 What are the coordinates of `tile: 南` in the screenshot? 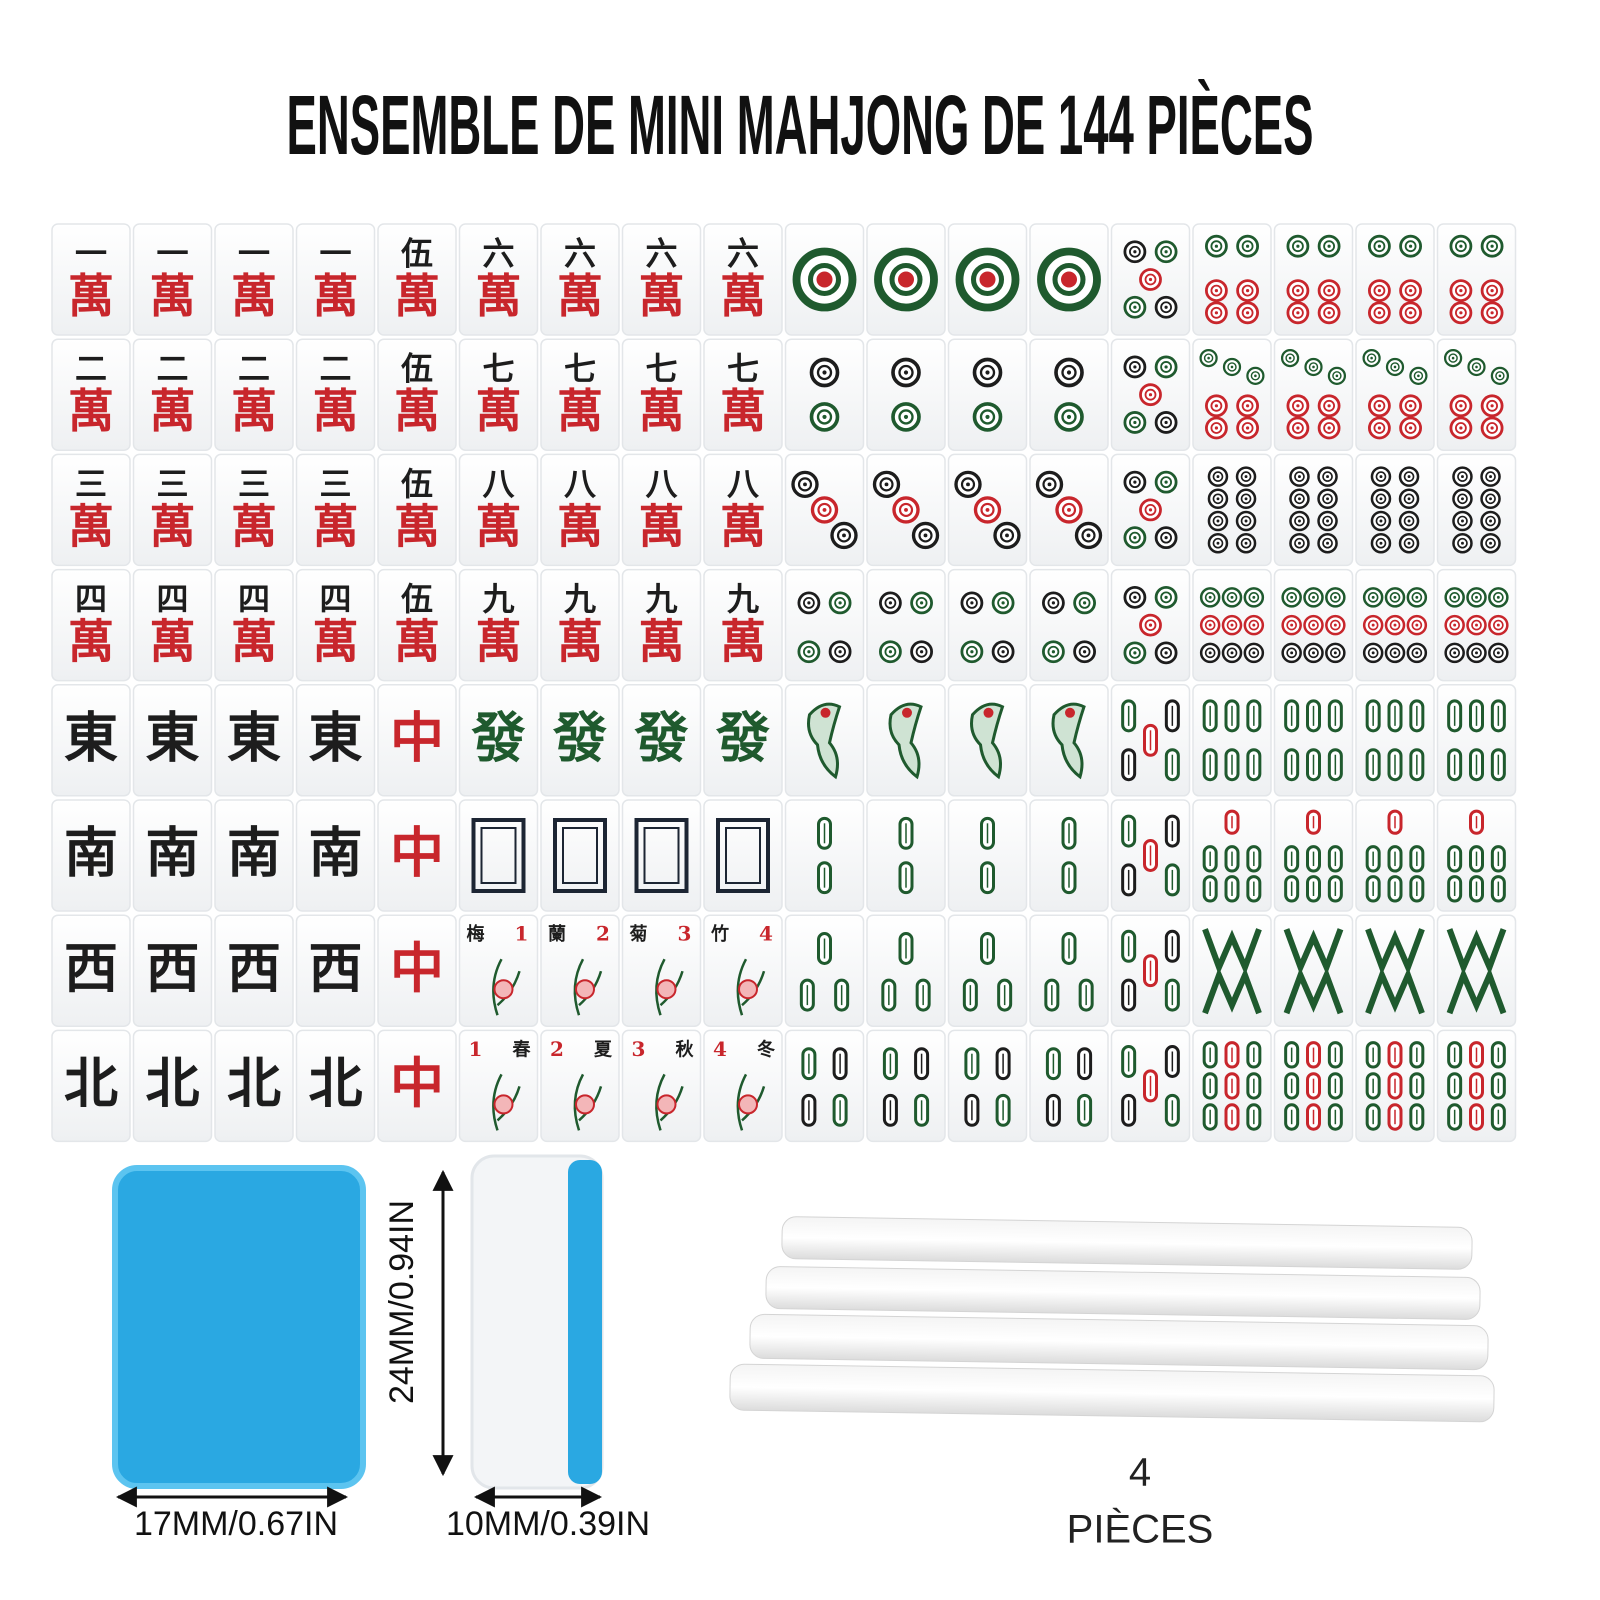 It's located at (254, 855).